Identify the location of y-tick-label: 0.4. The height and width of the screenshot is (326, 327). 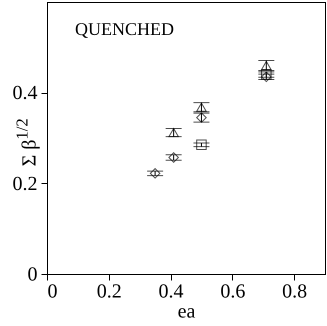
(25, 93).